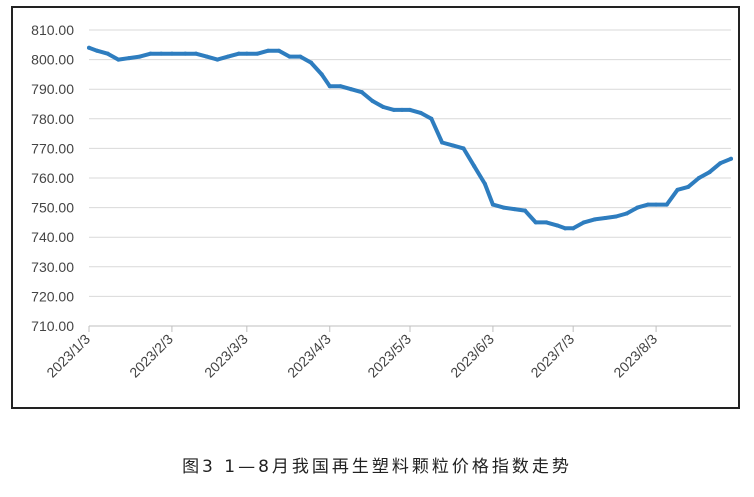 The height and width of the screenshot is (497, 754). I want to click on x-tick-label: 2023/3/3, so click(226, 356).